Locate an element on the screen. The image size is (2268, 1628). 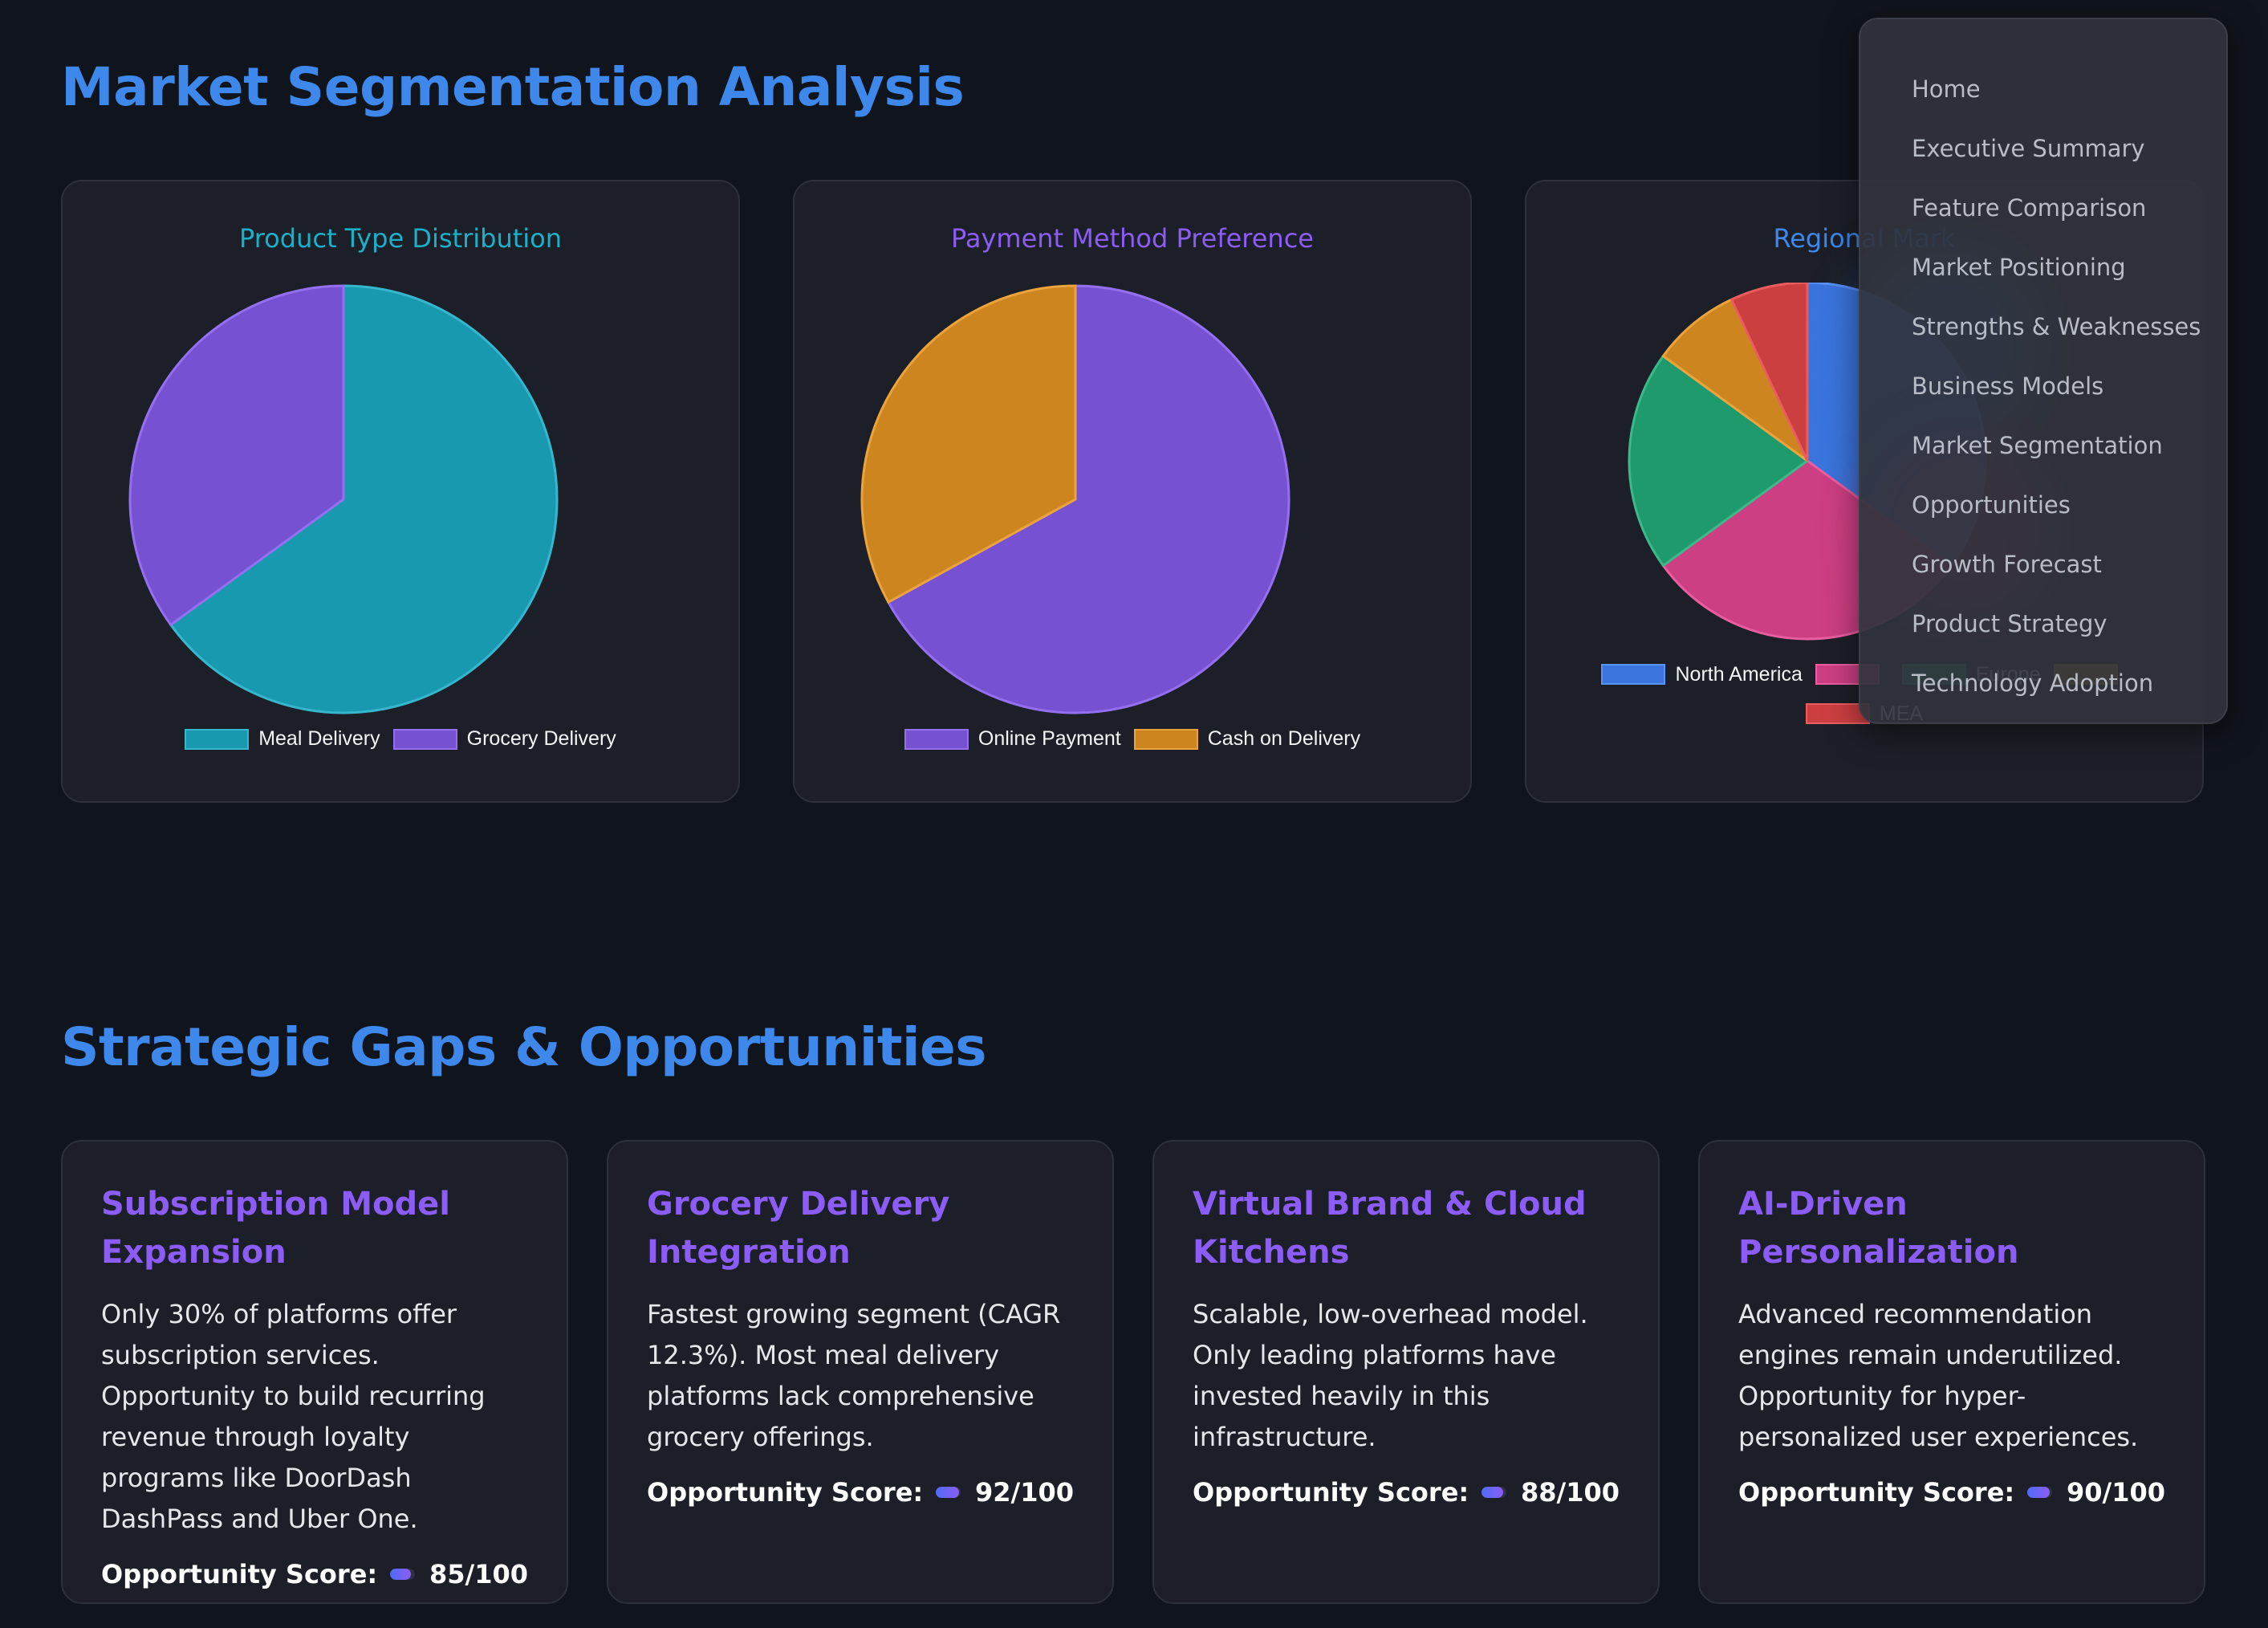
score-value: 90/100 is located at coordinates (2115, 1492).